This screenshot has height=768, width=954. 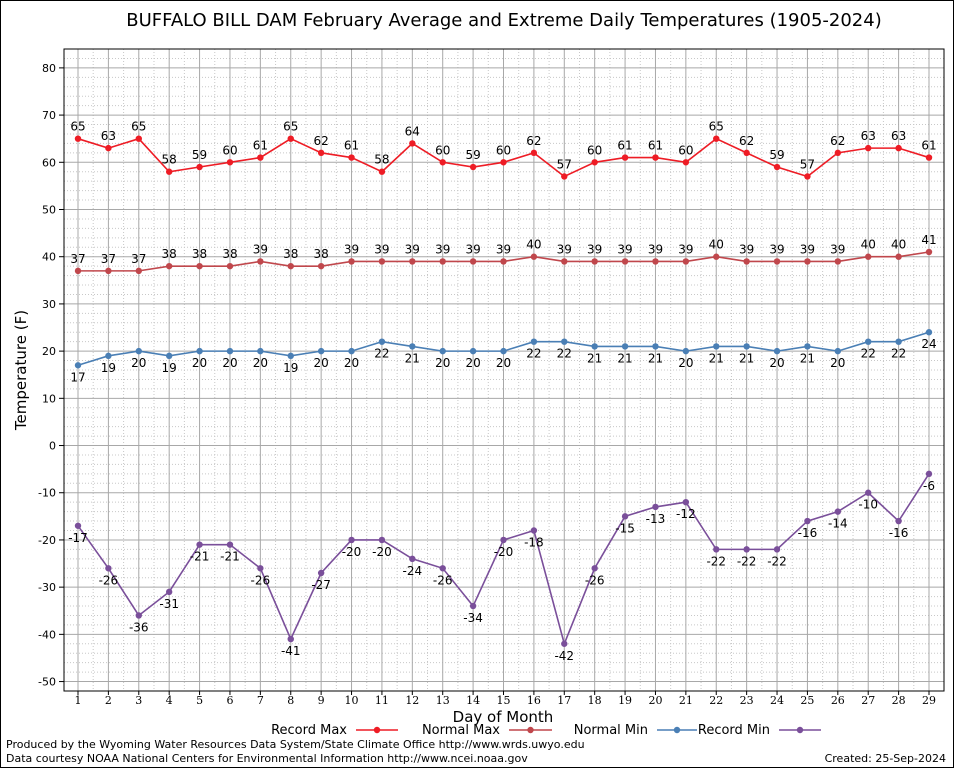 I want to click on data-label: -26, so click(x=443, y=580).